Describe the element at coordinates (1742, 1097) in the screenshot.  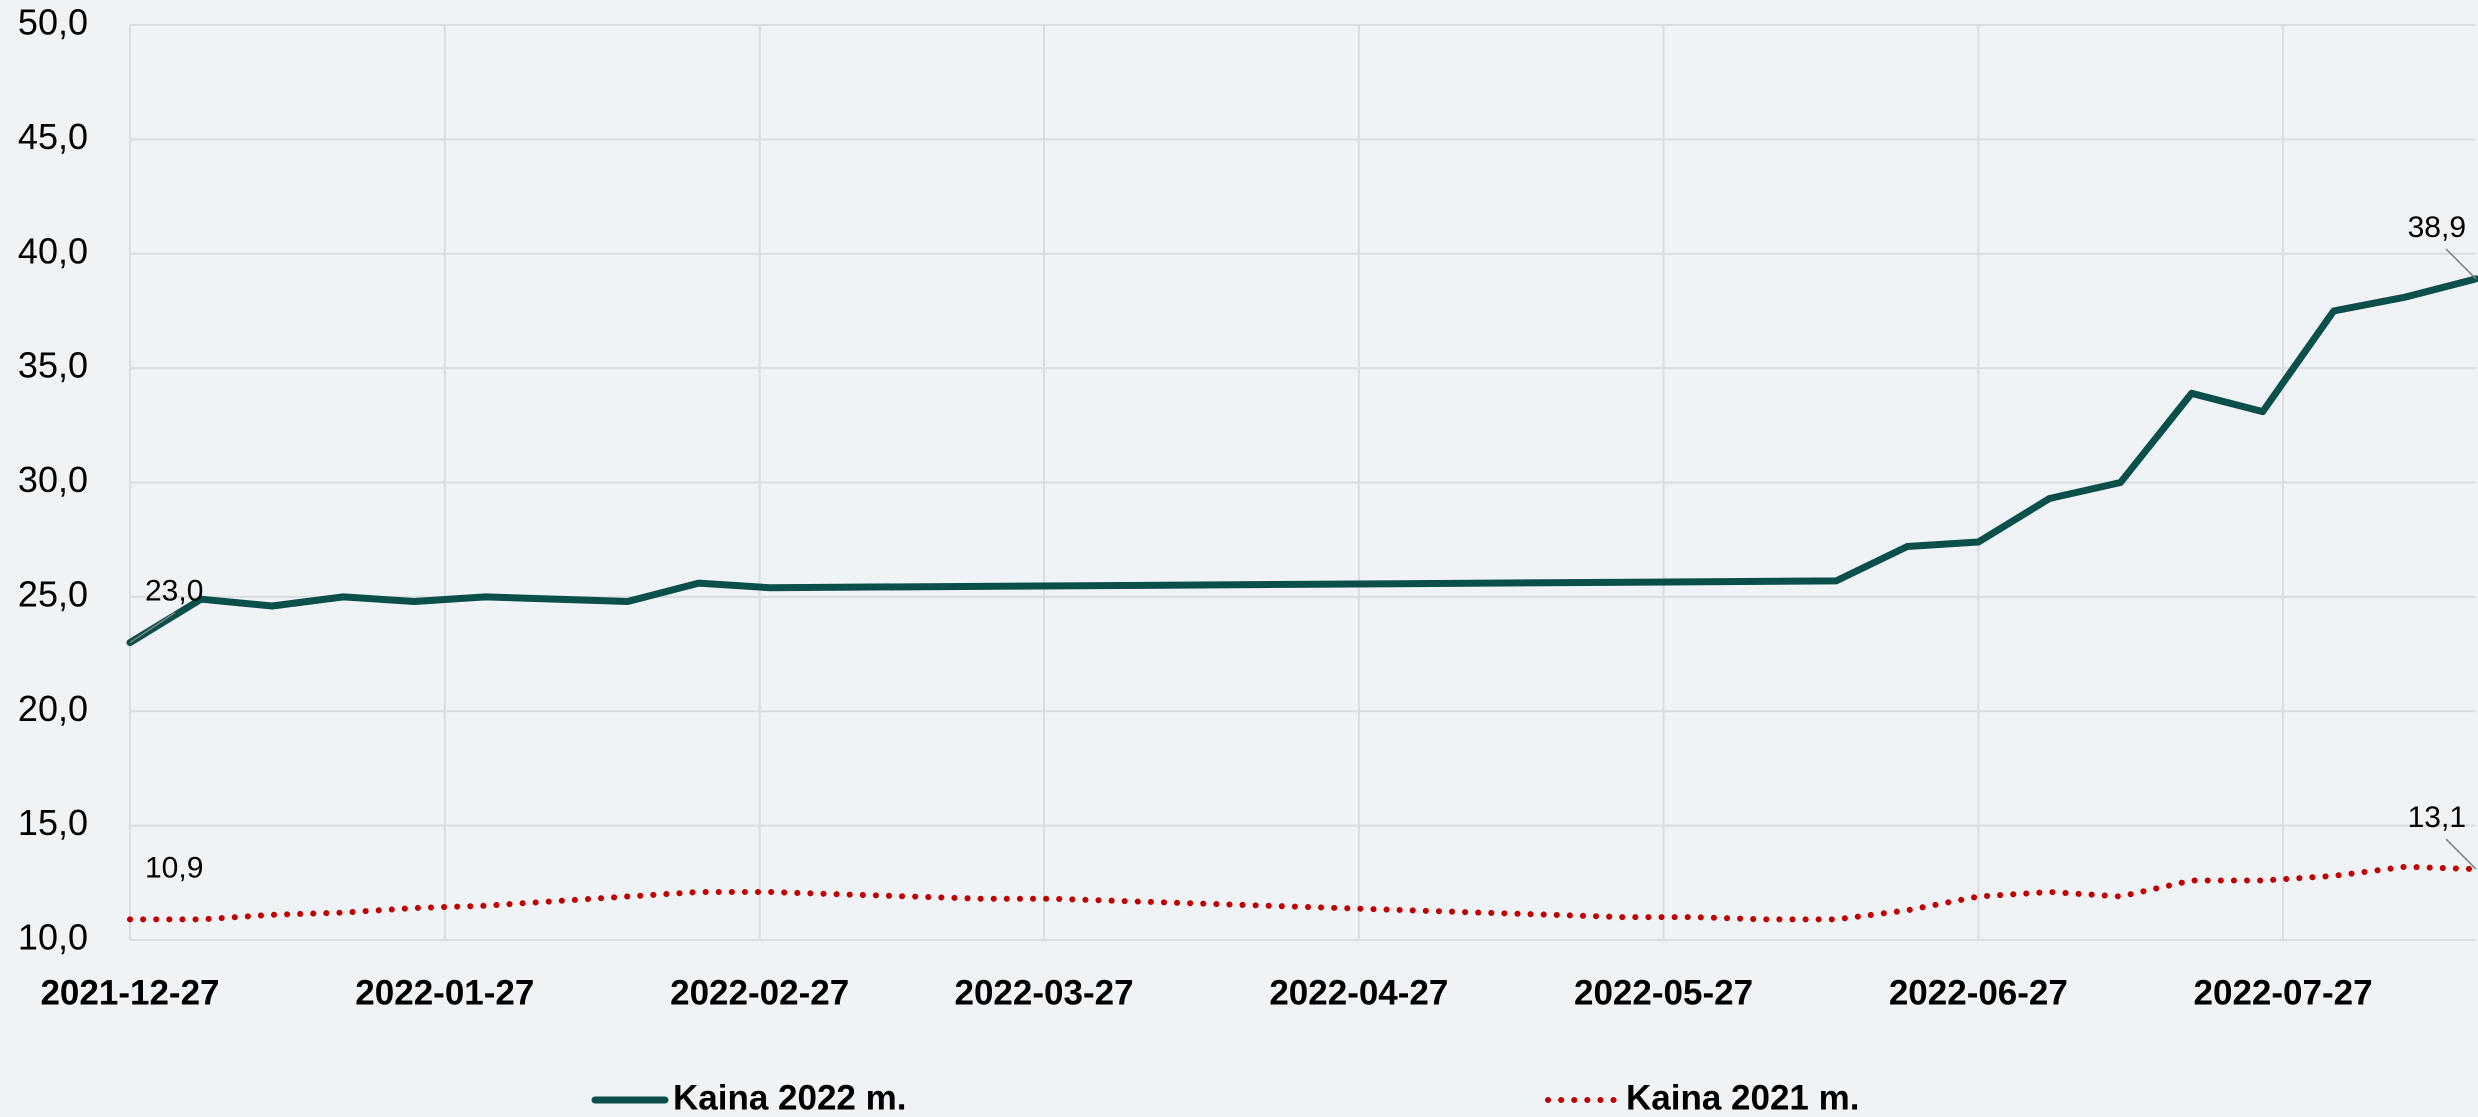
I see `legend-label: Kaina 2021 m.` at that location.